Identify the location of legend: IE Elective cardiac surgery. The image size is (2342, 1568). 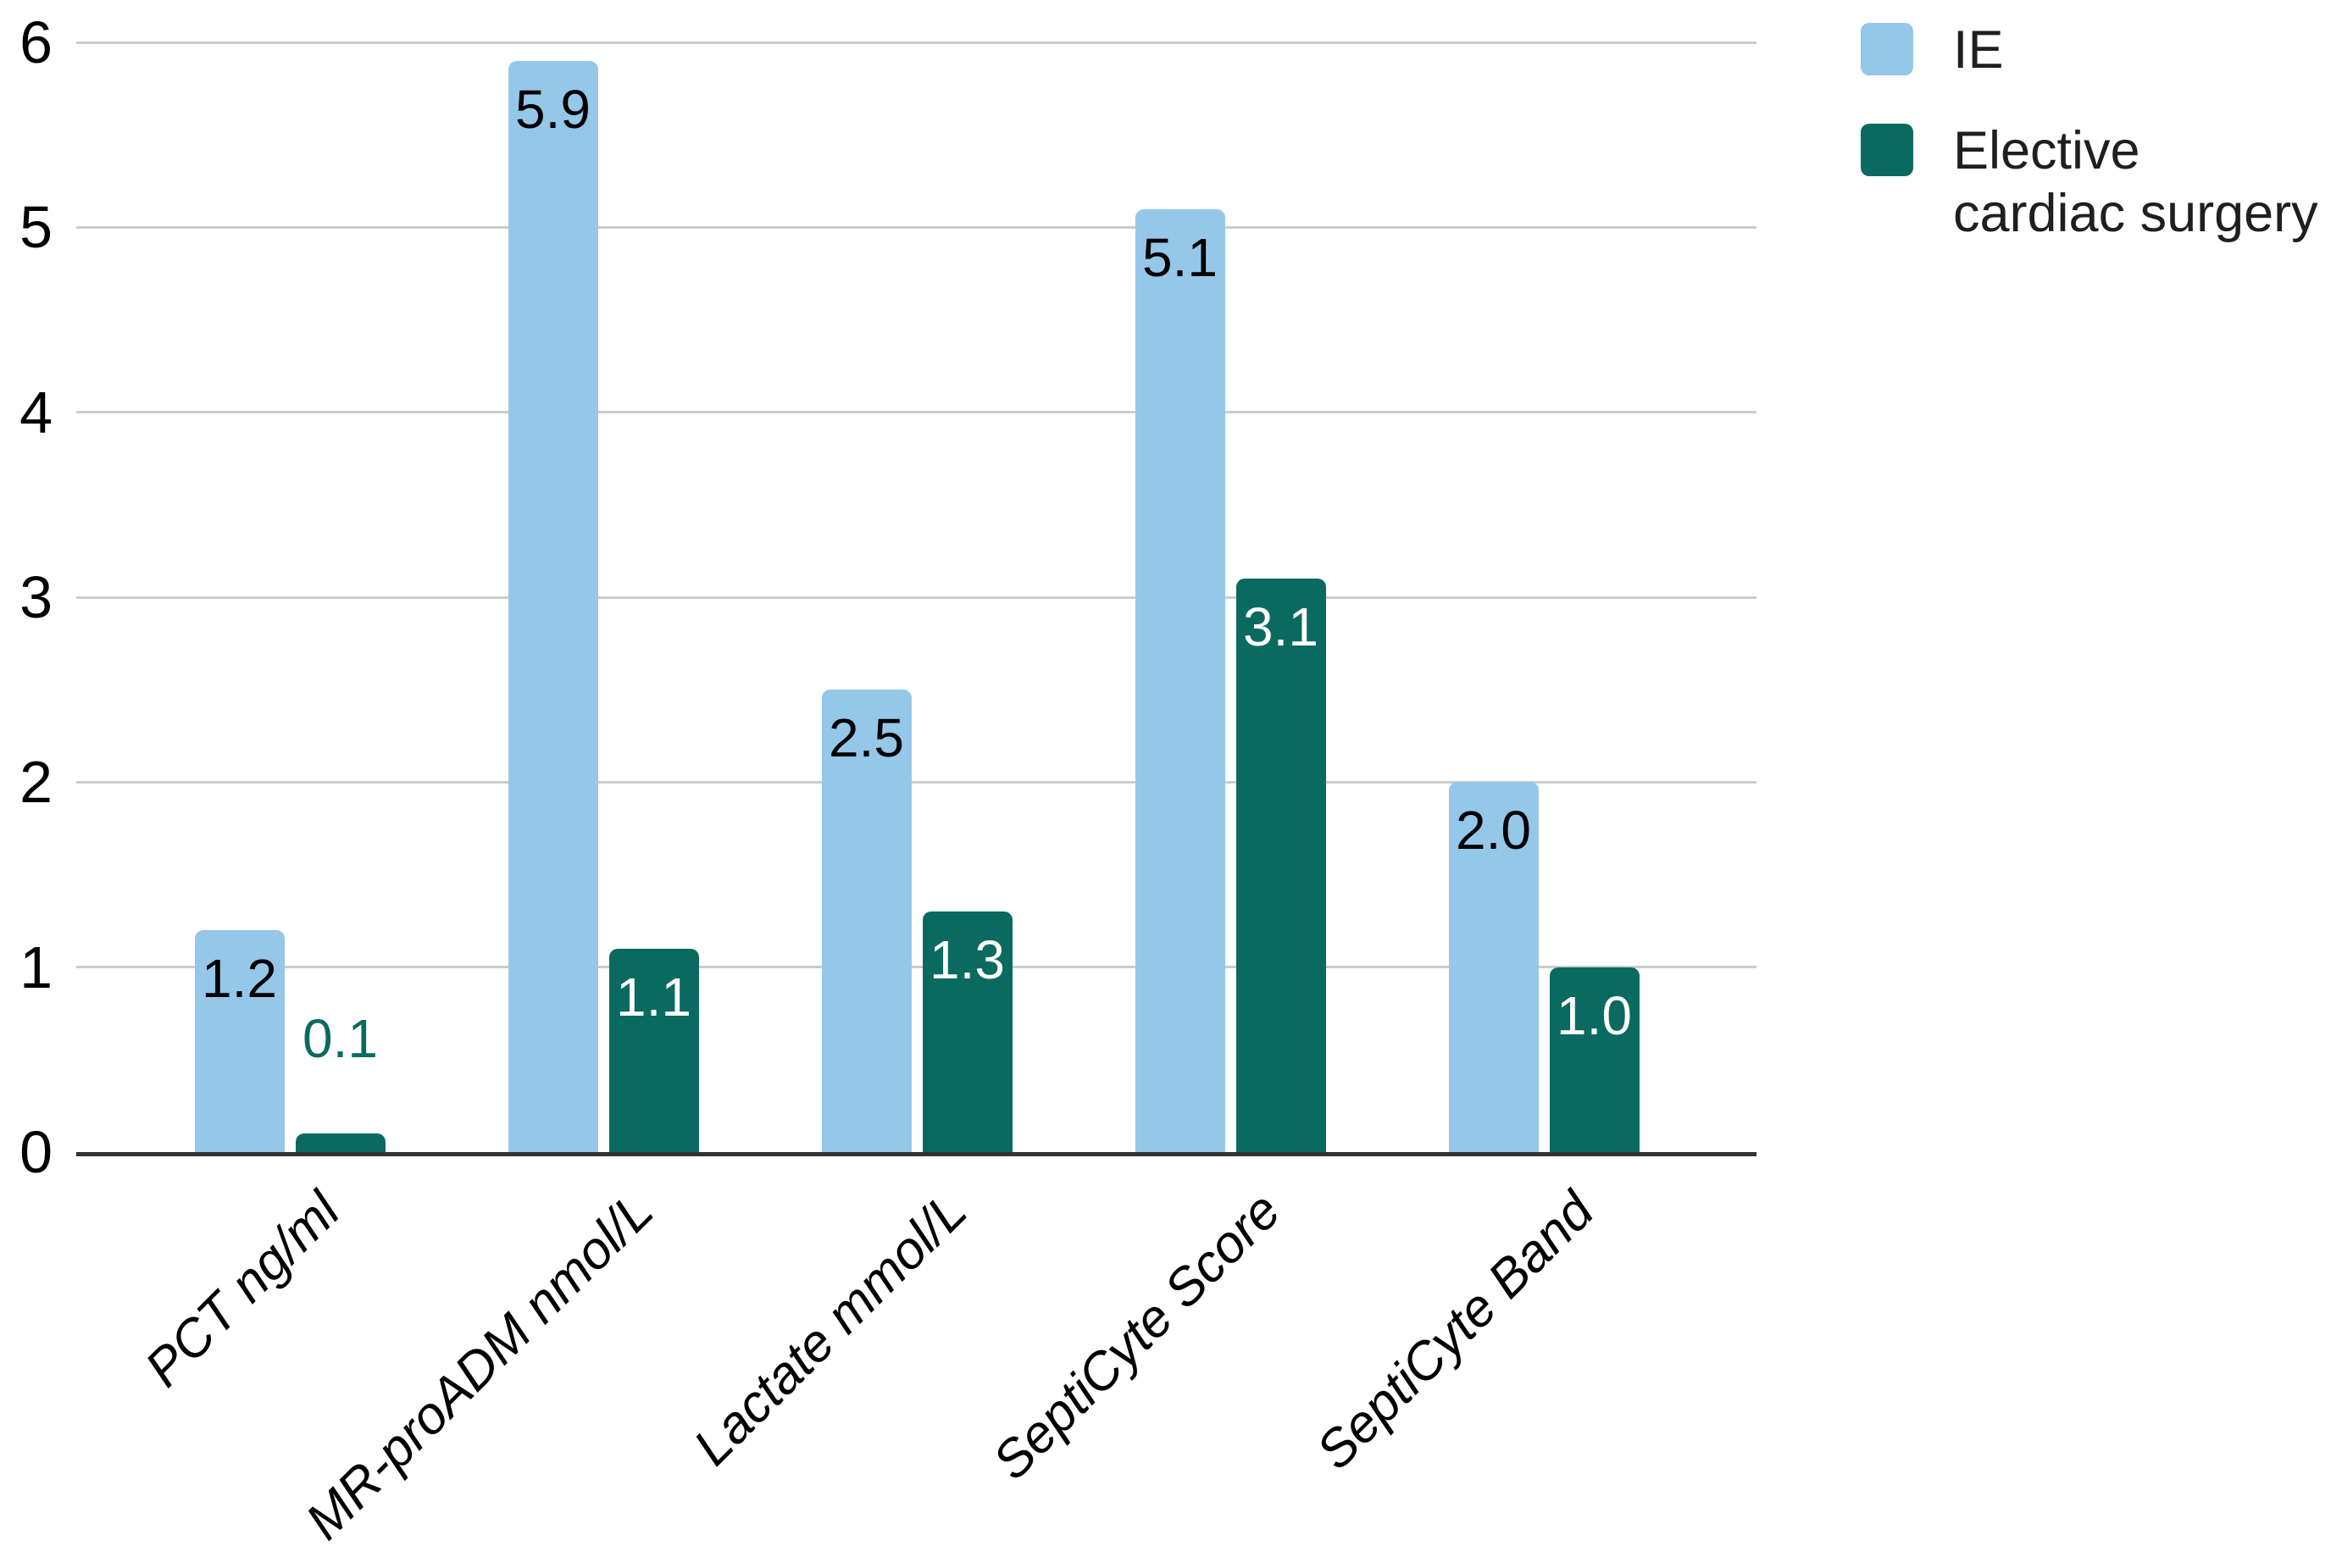
(2098, 132).